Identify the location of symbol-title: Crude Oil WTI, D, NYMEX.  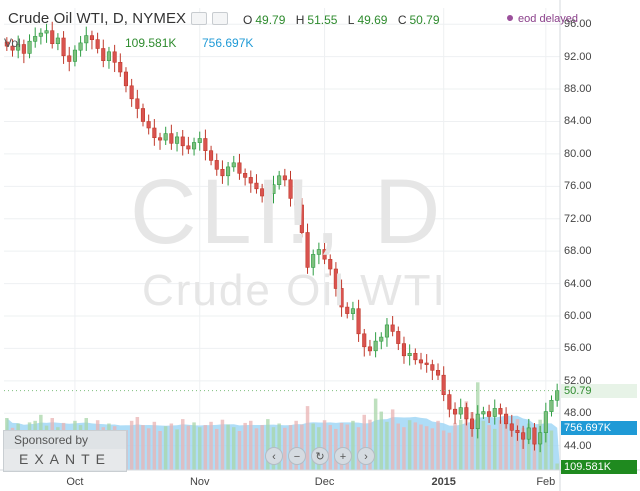
(97, 18).